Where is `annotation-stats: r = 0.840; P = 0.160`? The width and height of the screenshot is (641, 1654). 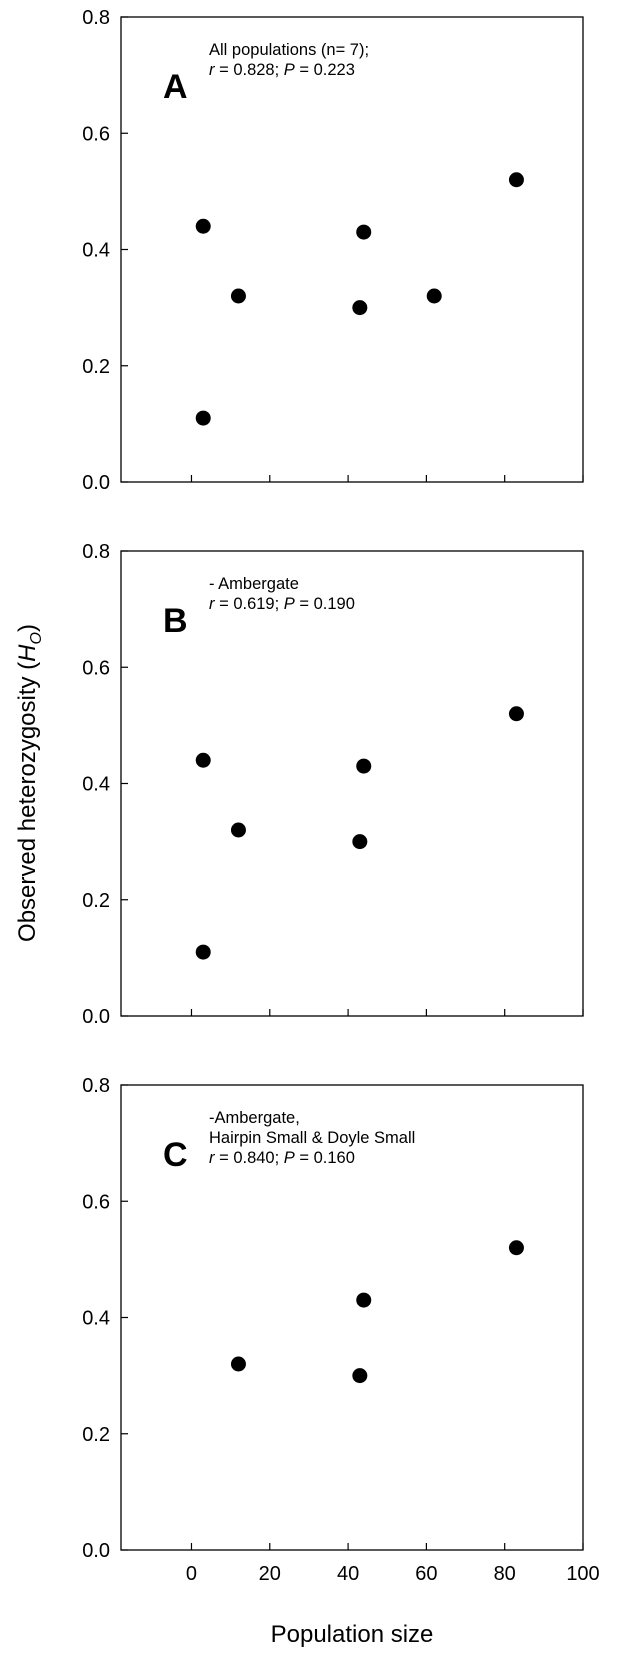 annotation-stats: r = 0.840; P = 0.160 is located at coordinates (282, 1158).